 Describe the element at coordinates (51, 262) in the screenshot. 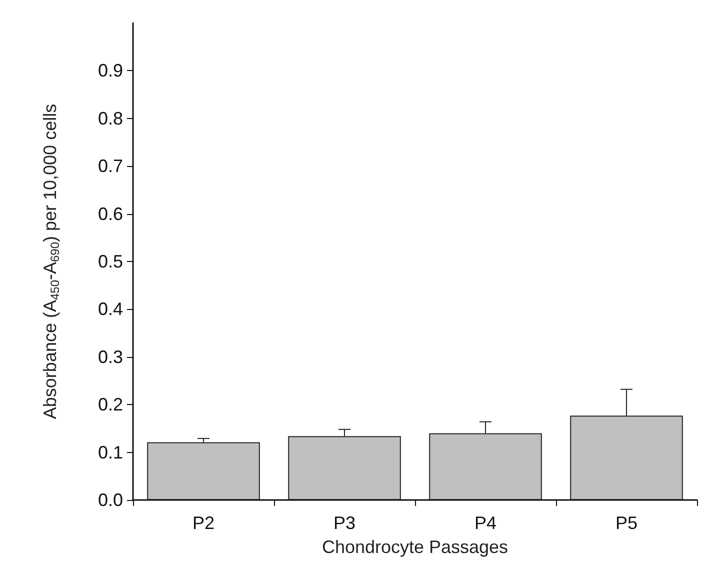

I see `y-axis-title: Absorbance (A450-A690) per 10,000 cells` at that location.